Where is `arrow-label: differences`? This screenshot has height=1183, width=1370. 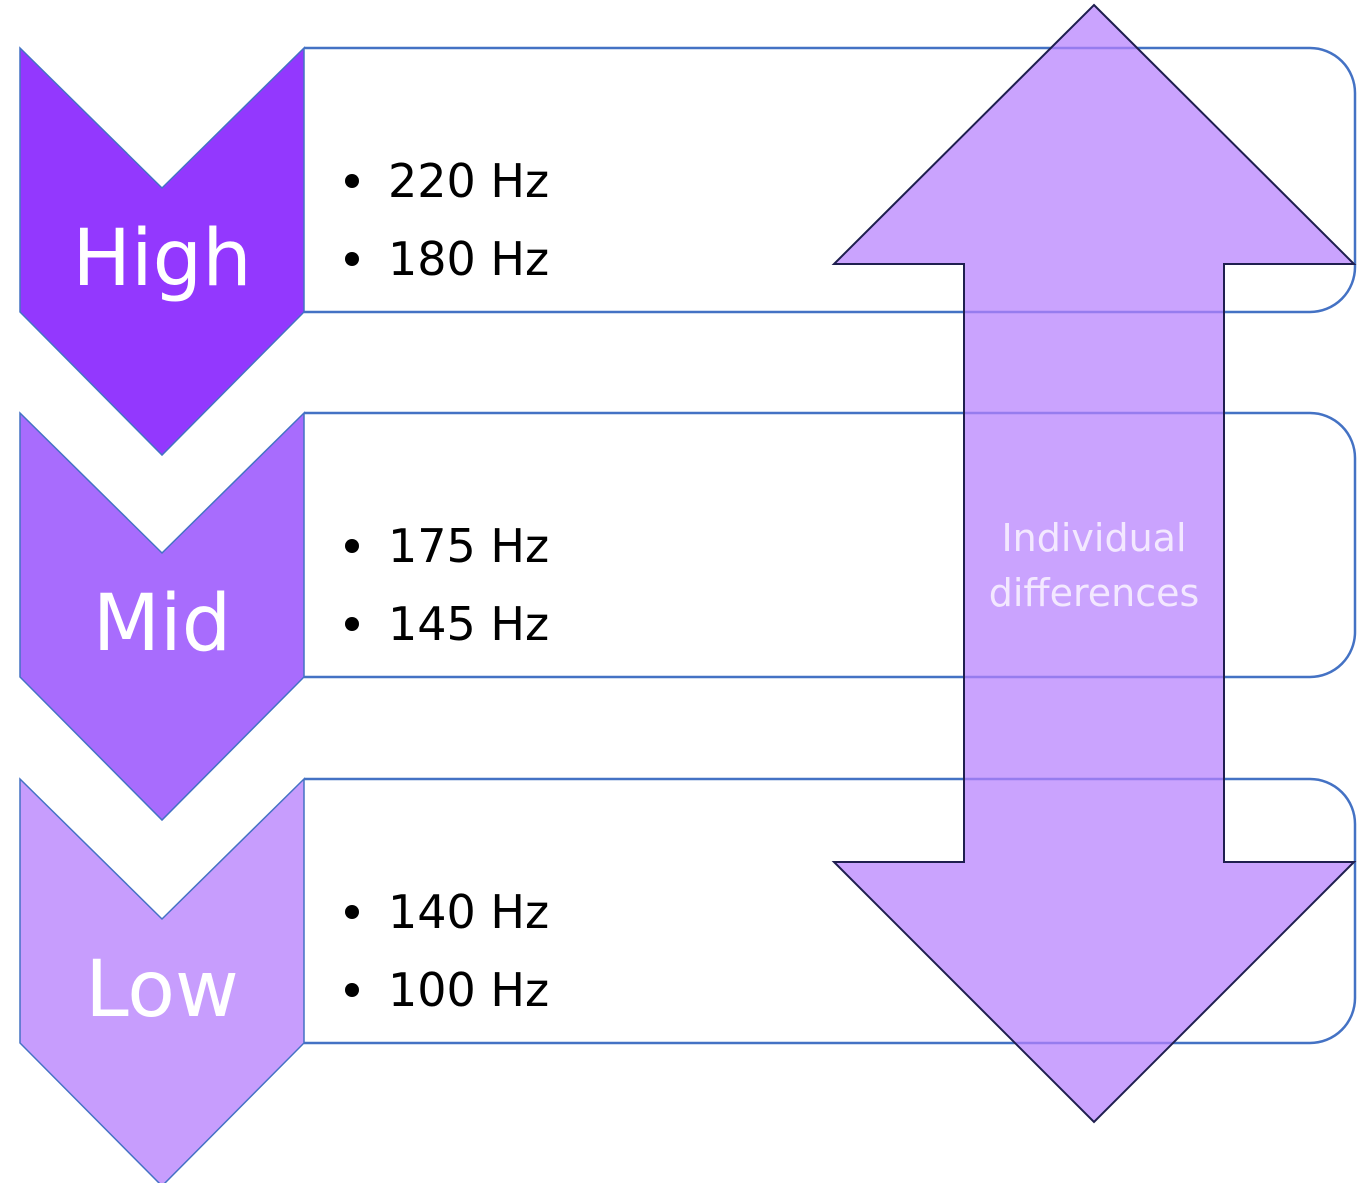
arrow-label: differences is located at coordinates (1094, 593).